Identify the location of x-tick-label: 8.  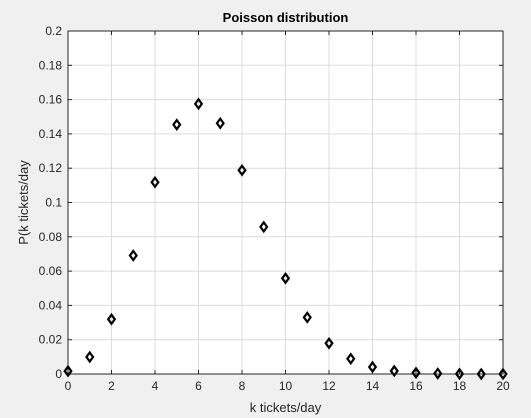
(242, 386).